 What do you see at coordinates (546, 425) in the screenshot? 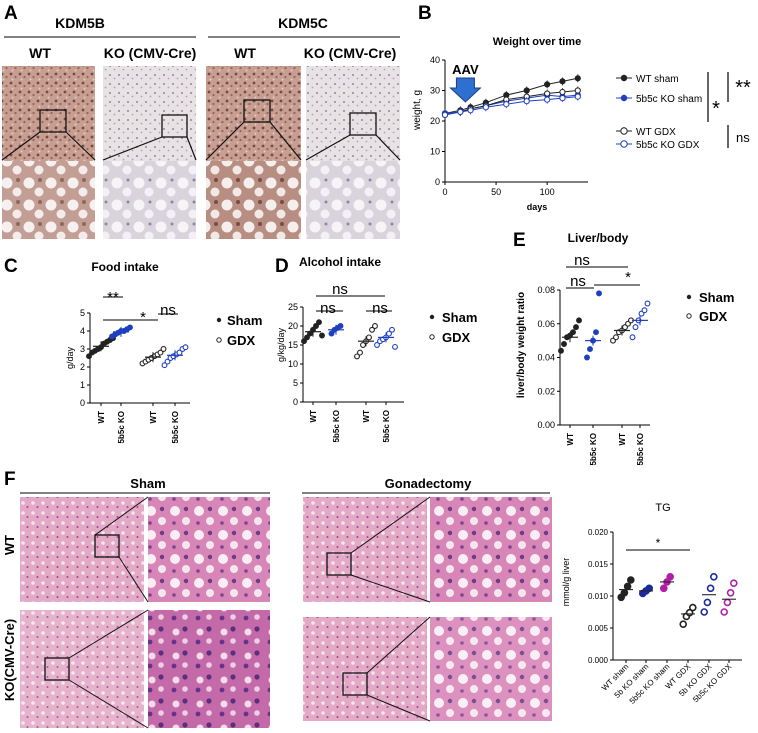
I see `e-ytick-label: 0.00` at bounding box center [546, 425].